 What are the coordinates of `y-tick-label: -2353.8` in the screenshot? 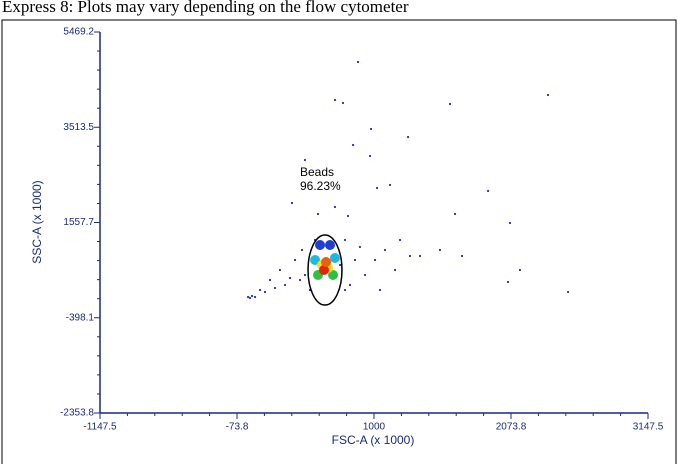 It's located at (77, 413).